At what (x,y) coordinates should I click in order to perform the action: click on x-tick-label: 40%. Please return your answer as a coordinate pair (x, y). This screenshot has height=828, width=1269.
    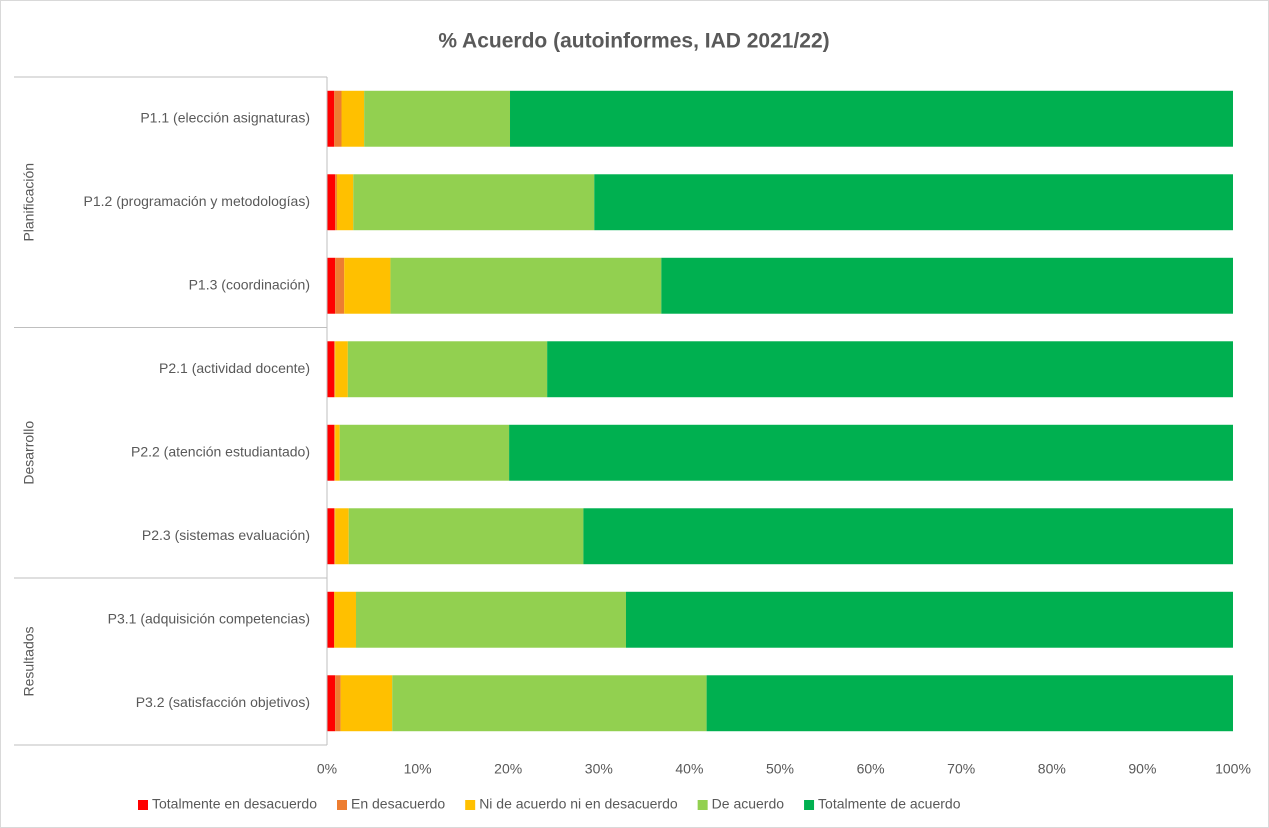
    Looking at the image, I should click on (689, 769).